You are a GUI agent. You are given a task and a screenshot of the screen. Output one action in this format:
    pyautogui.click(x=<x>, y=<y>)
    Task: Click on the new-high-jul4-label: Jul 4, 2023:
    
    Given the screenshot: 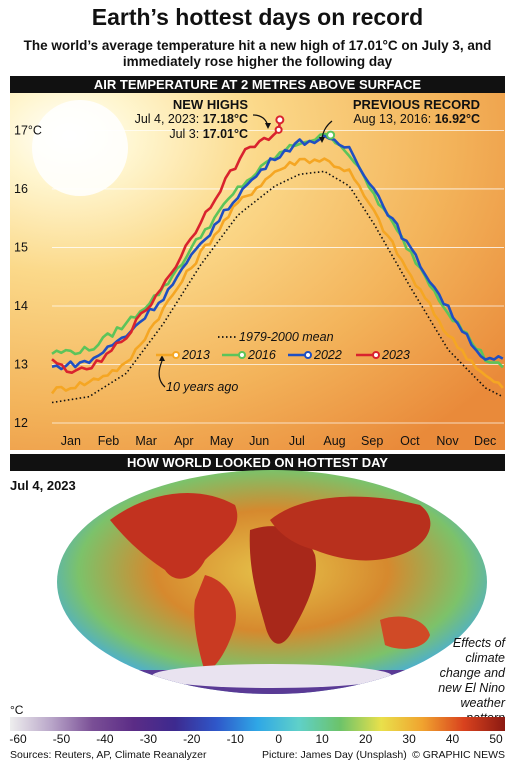 What is the action you would take?
    pyautogui.click(x=167, y=119)
    